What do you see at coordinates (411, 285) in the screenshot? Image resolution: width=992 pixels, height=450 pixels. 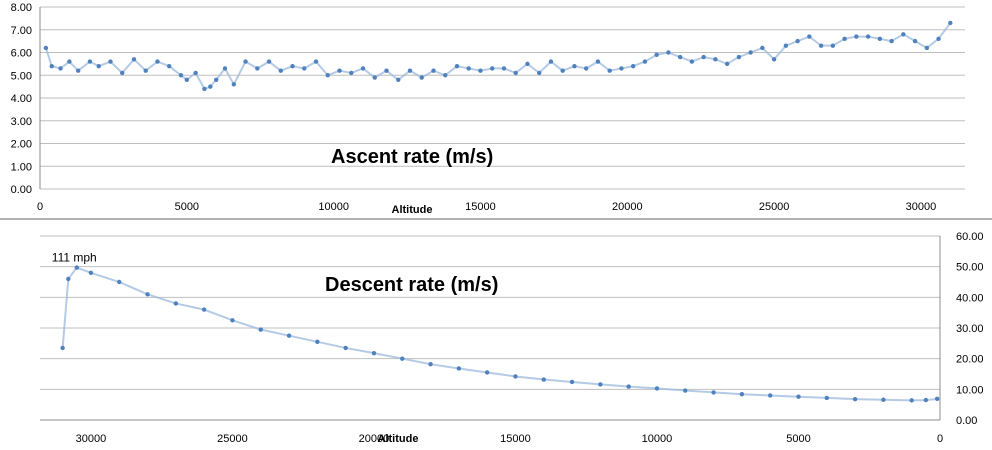 I see `descent-chart-title: Descent rate (m/s)` at bounding box center [411, 285].